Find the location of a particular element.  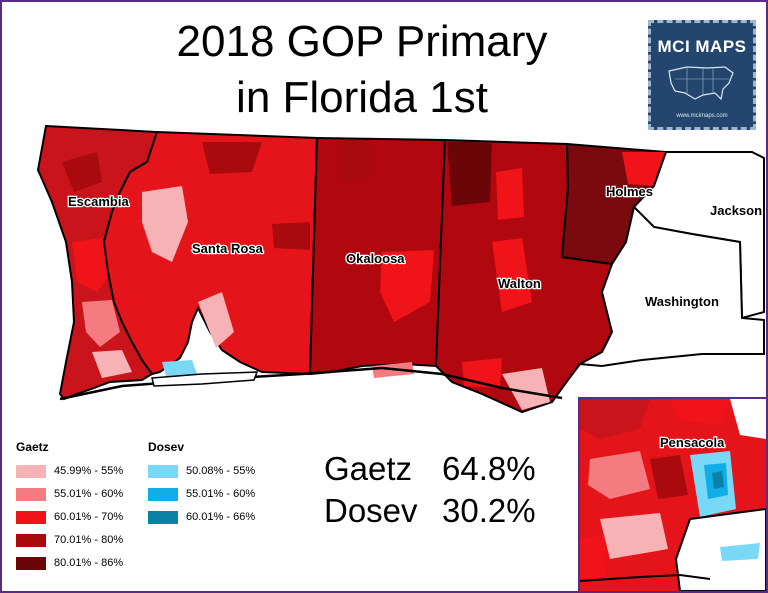

logo-url: www.mcimaps.com is located at coordinates (702, 116).